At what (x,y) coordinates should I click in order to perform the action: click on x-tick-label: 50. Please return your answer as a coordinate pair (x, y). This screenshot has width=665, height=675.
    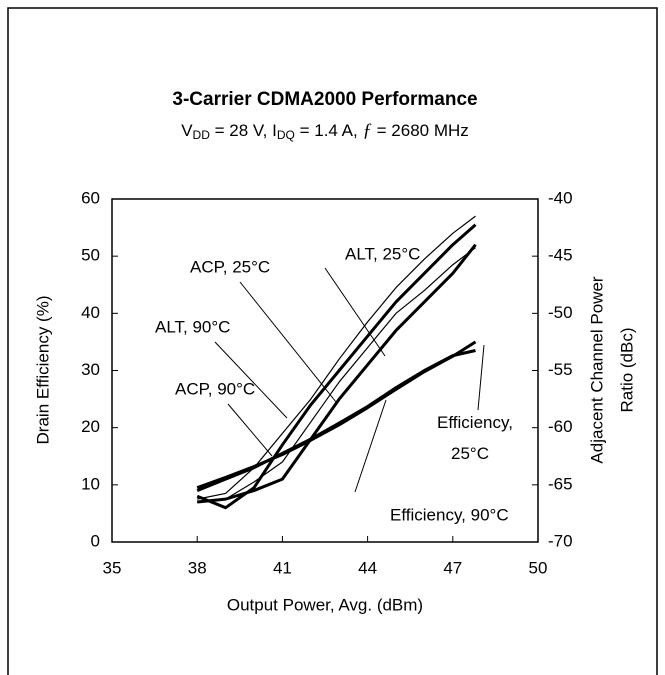
    Looking at the image, I should click on (538, 567).